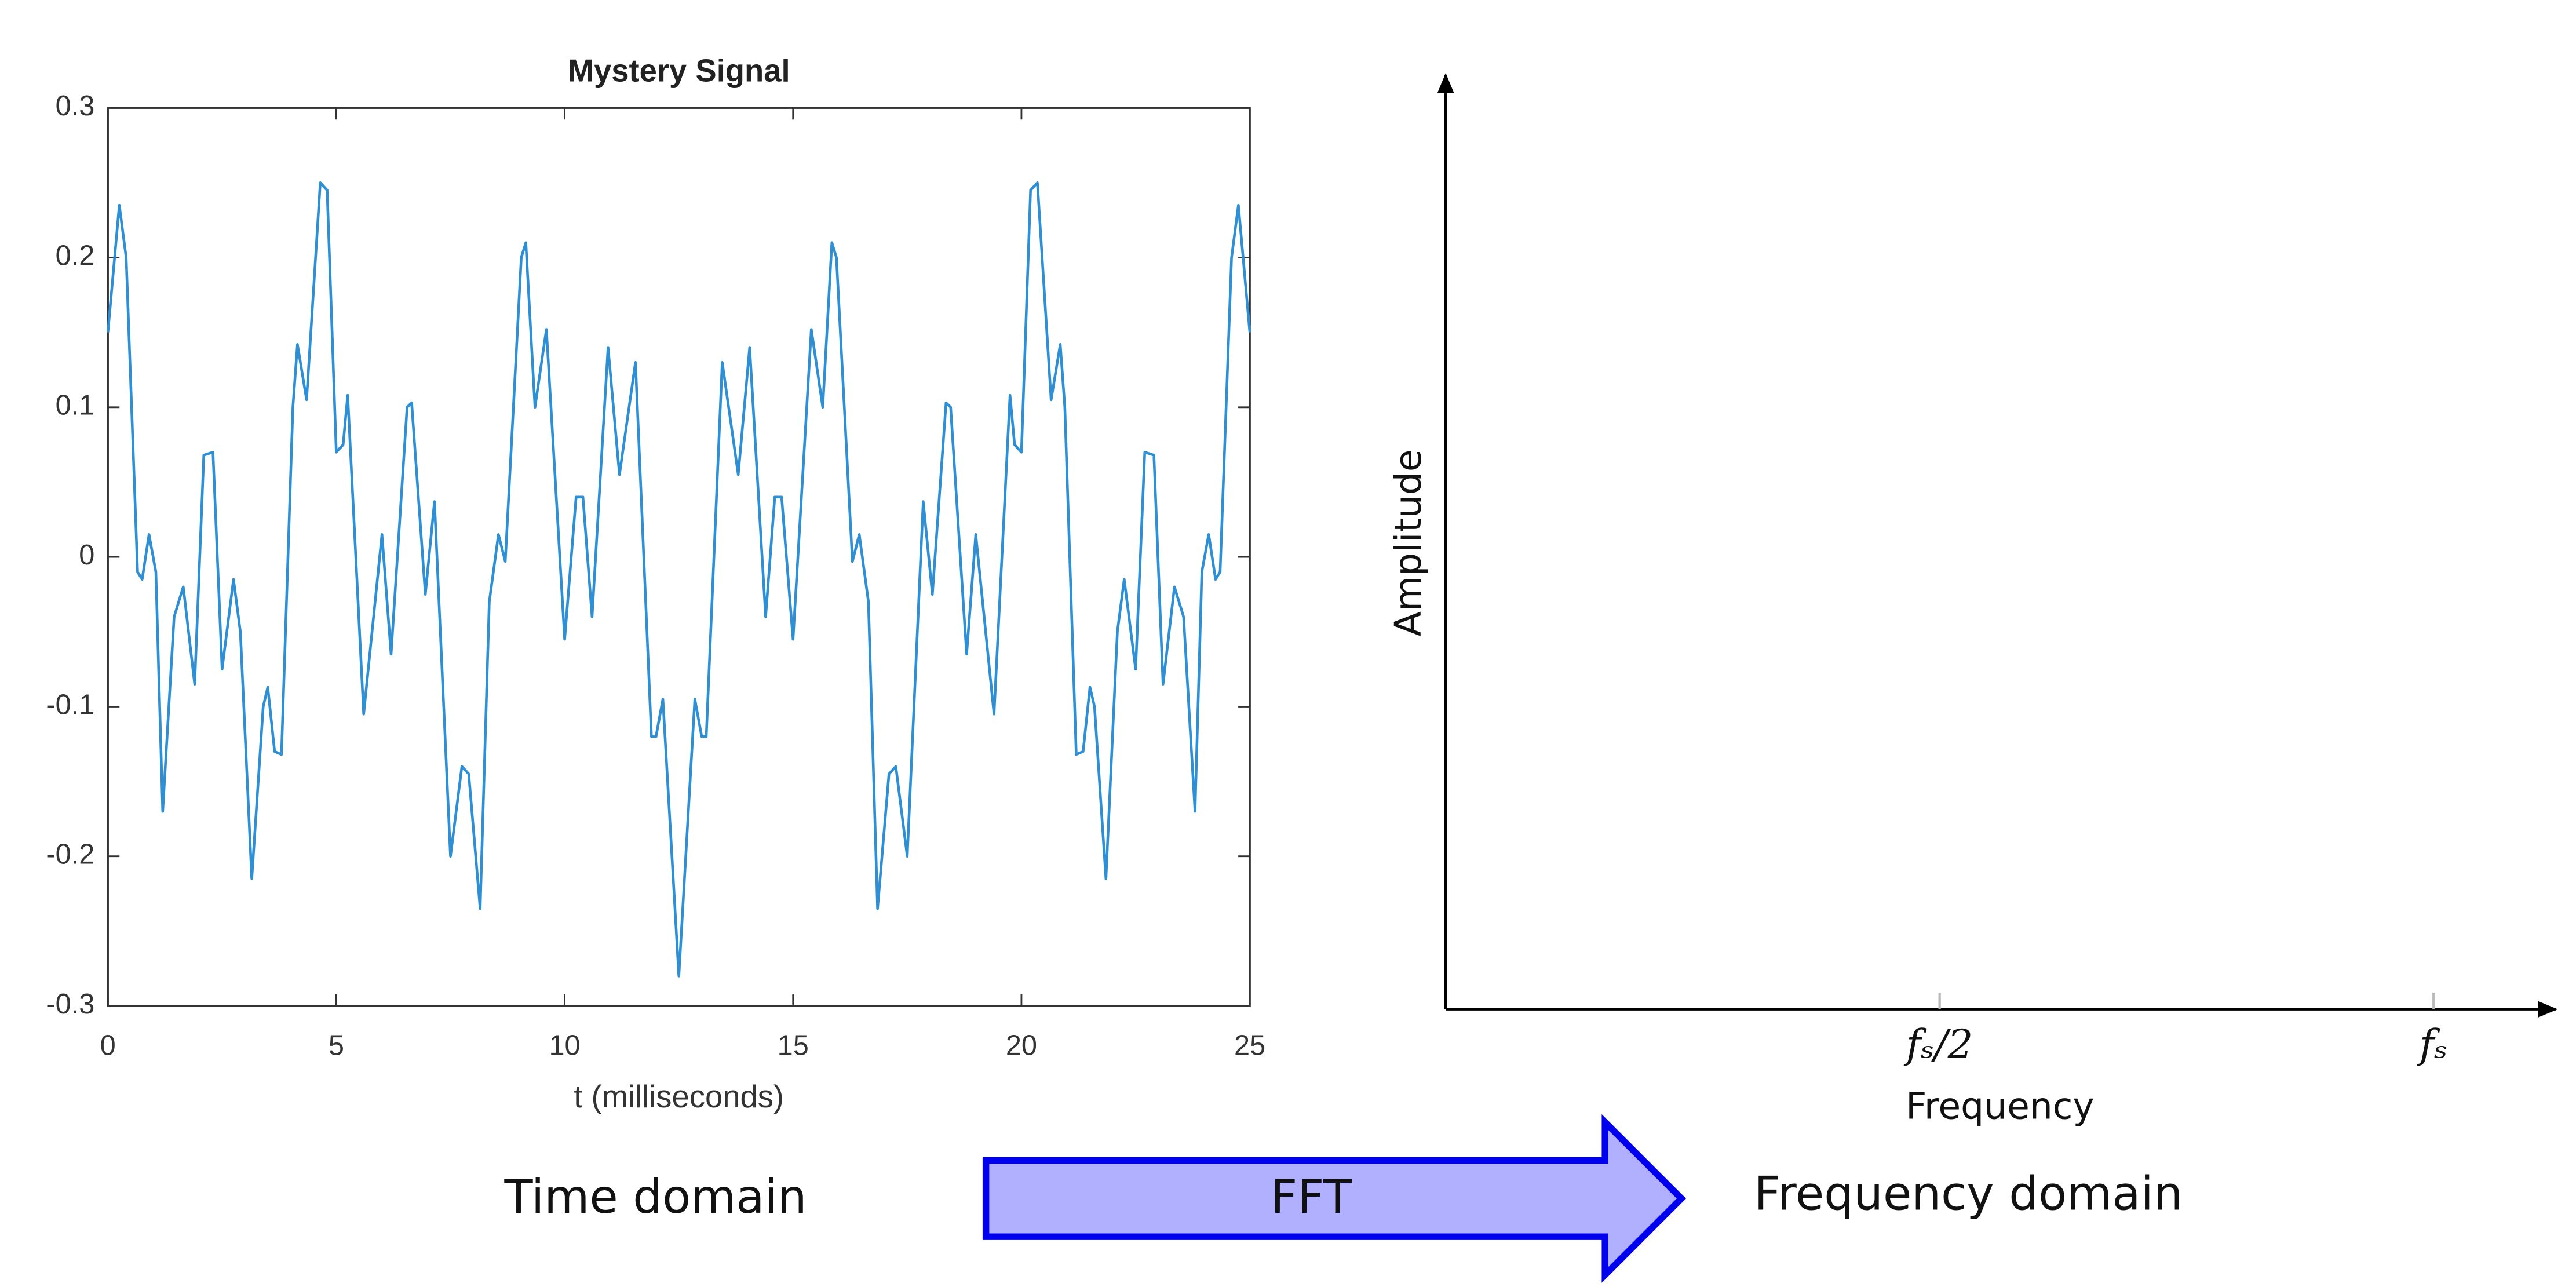 This screenshot has height=1287, width=2576. Describe the element at coordinates (2000, 1106) in the screenshot. I see `x-axis-label: Frequency` at that location.